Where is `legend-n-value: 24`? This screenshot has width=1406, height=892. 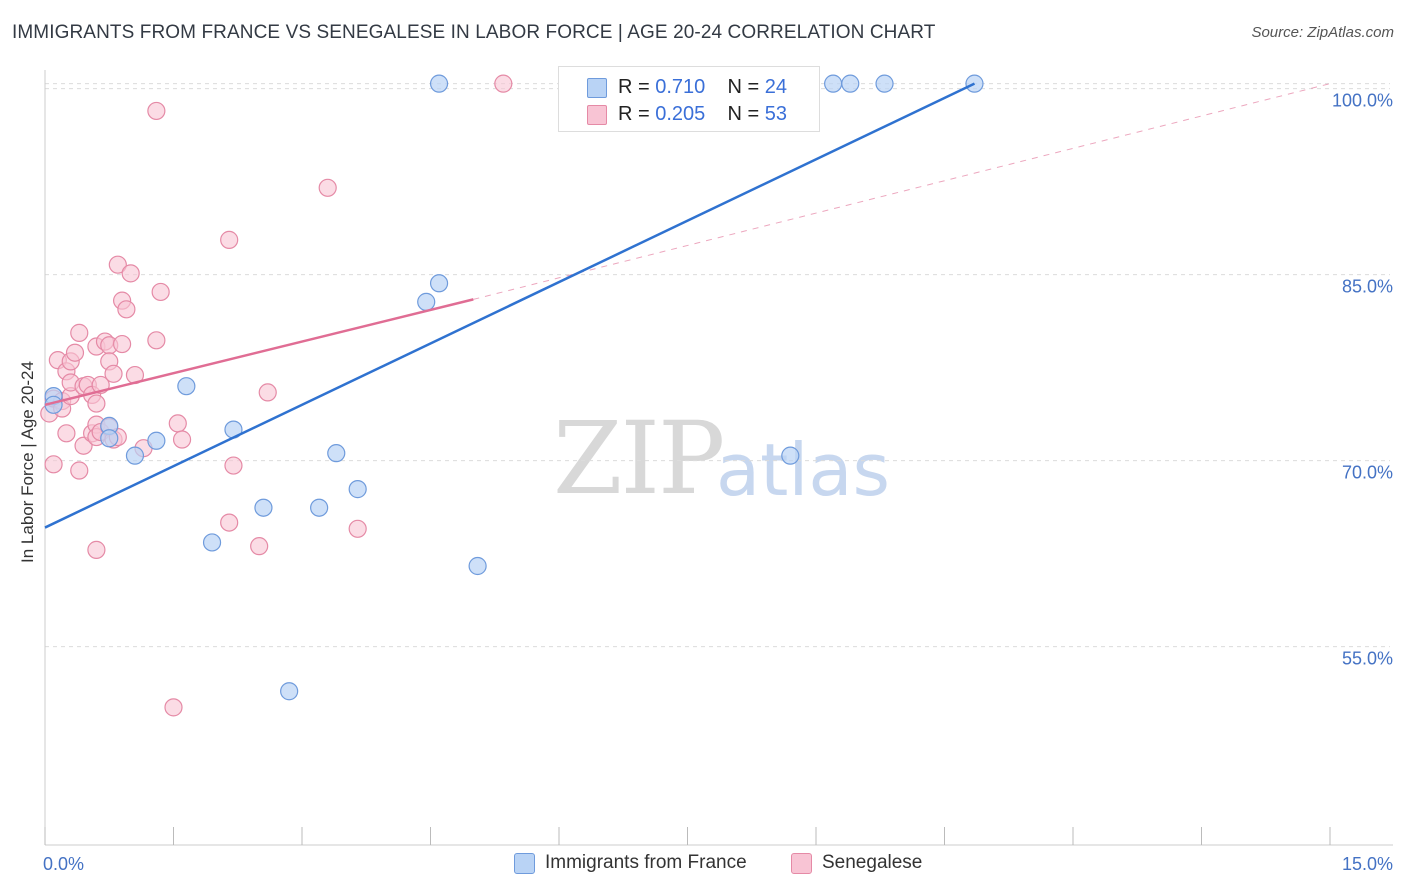
legend-n-value: 24 is located at coordinates (776, 87).